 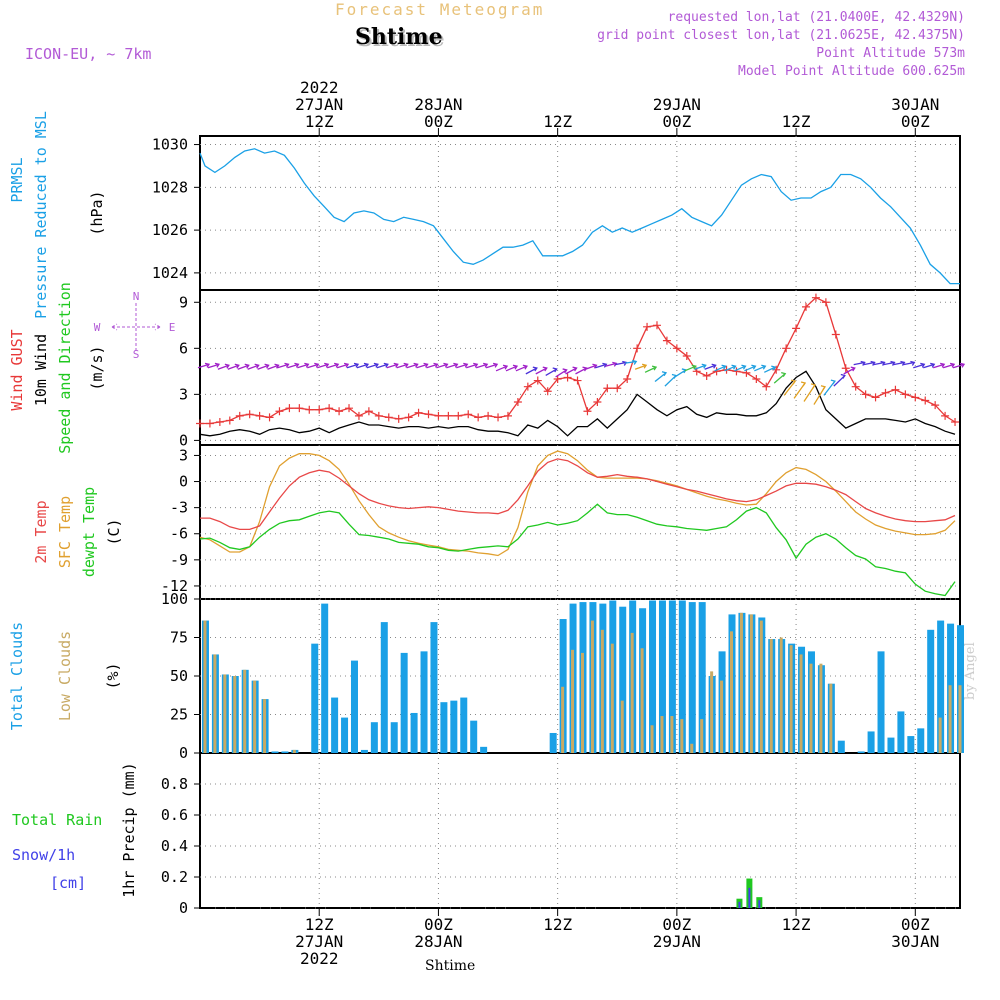 What do you see at coordinates (915, 121) in the screenshot?
I see `top-time-label: 00Z` at bounding box center [915, 121].